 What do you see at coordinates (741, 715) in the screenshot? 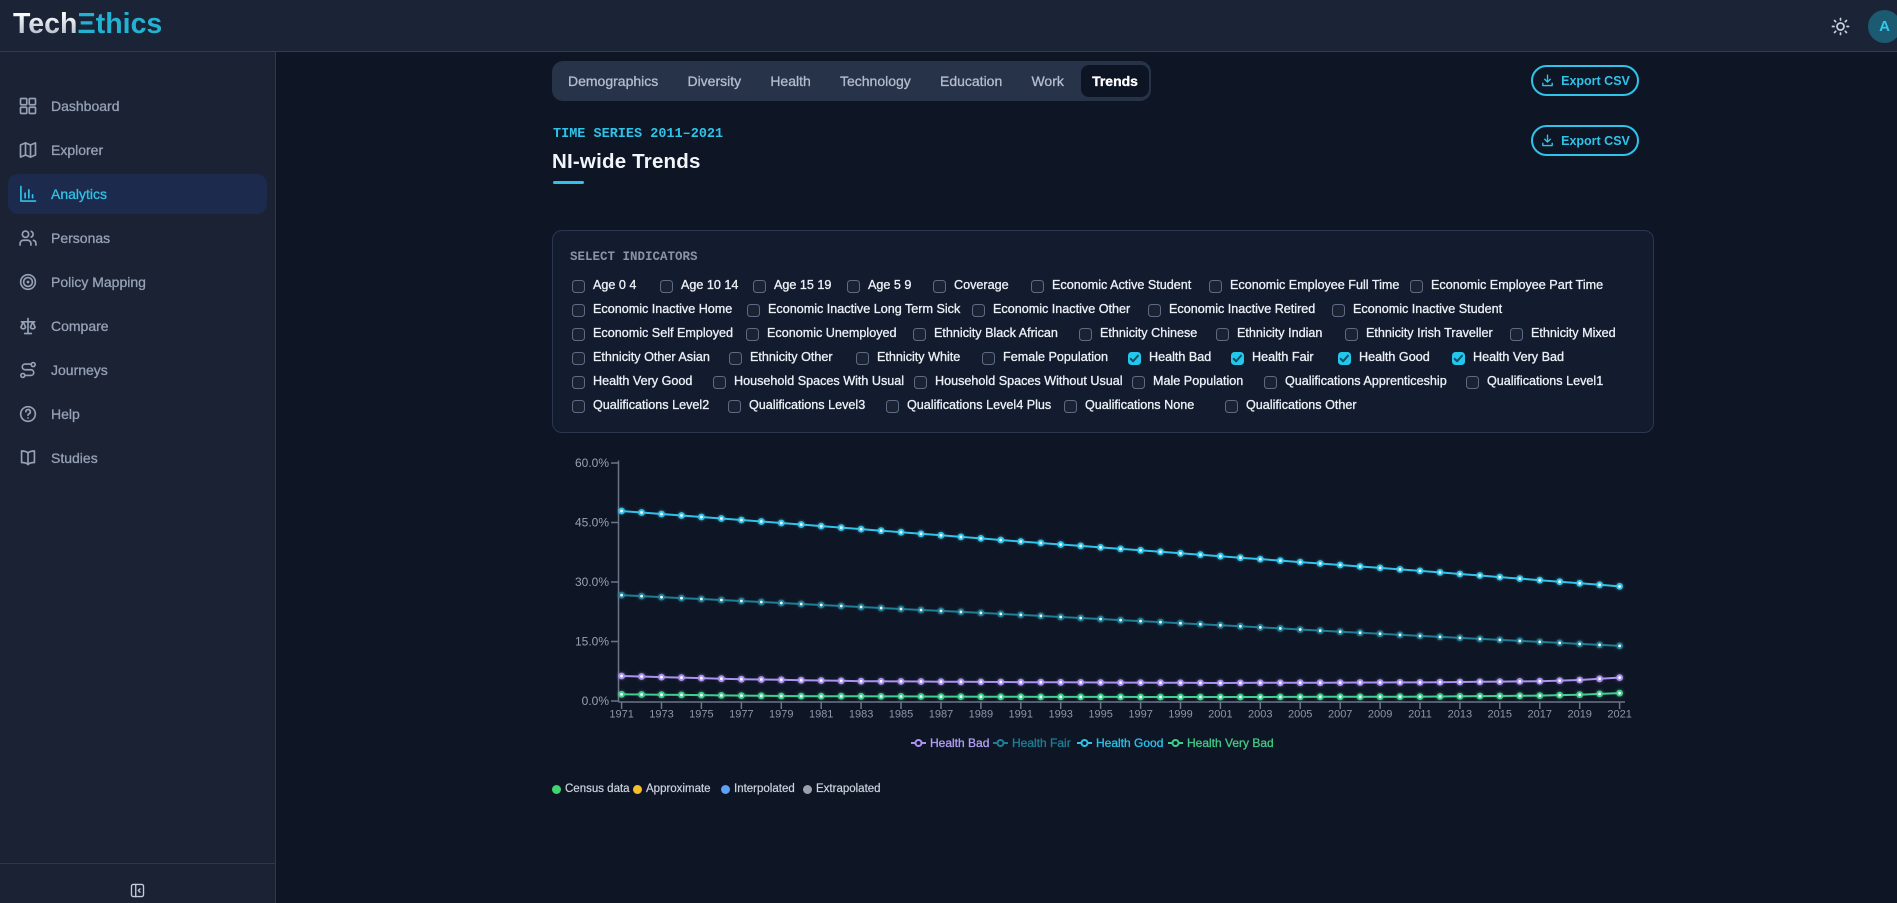
I see `svg-text: 1977` at bounding box center [741, 715].